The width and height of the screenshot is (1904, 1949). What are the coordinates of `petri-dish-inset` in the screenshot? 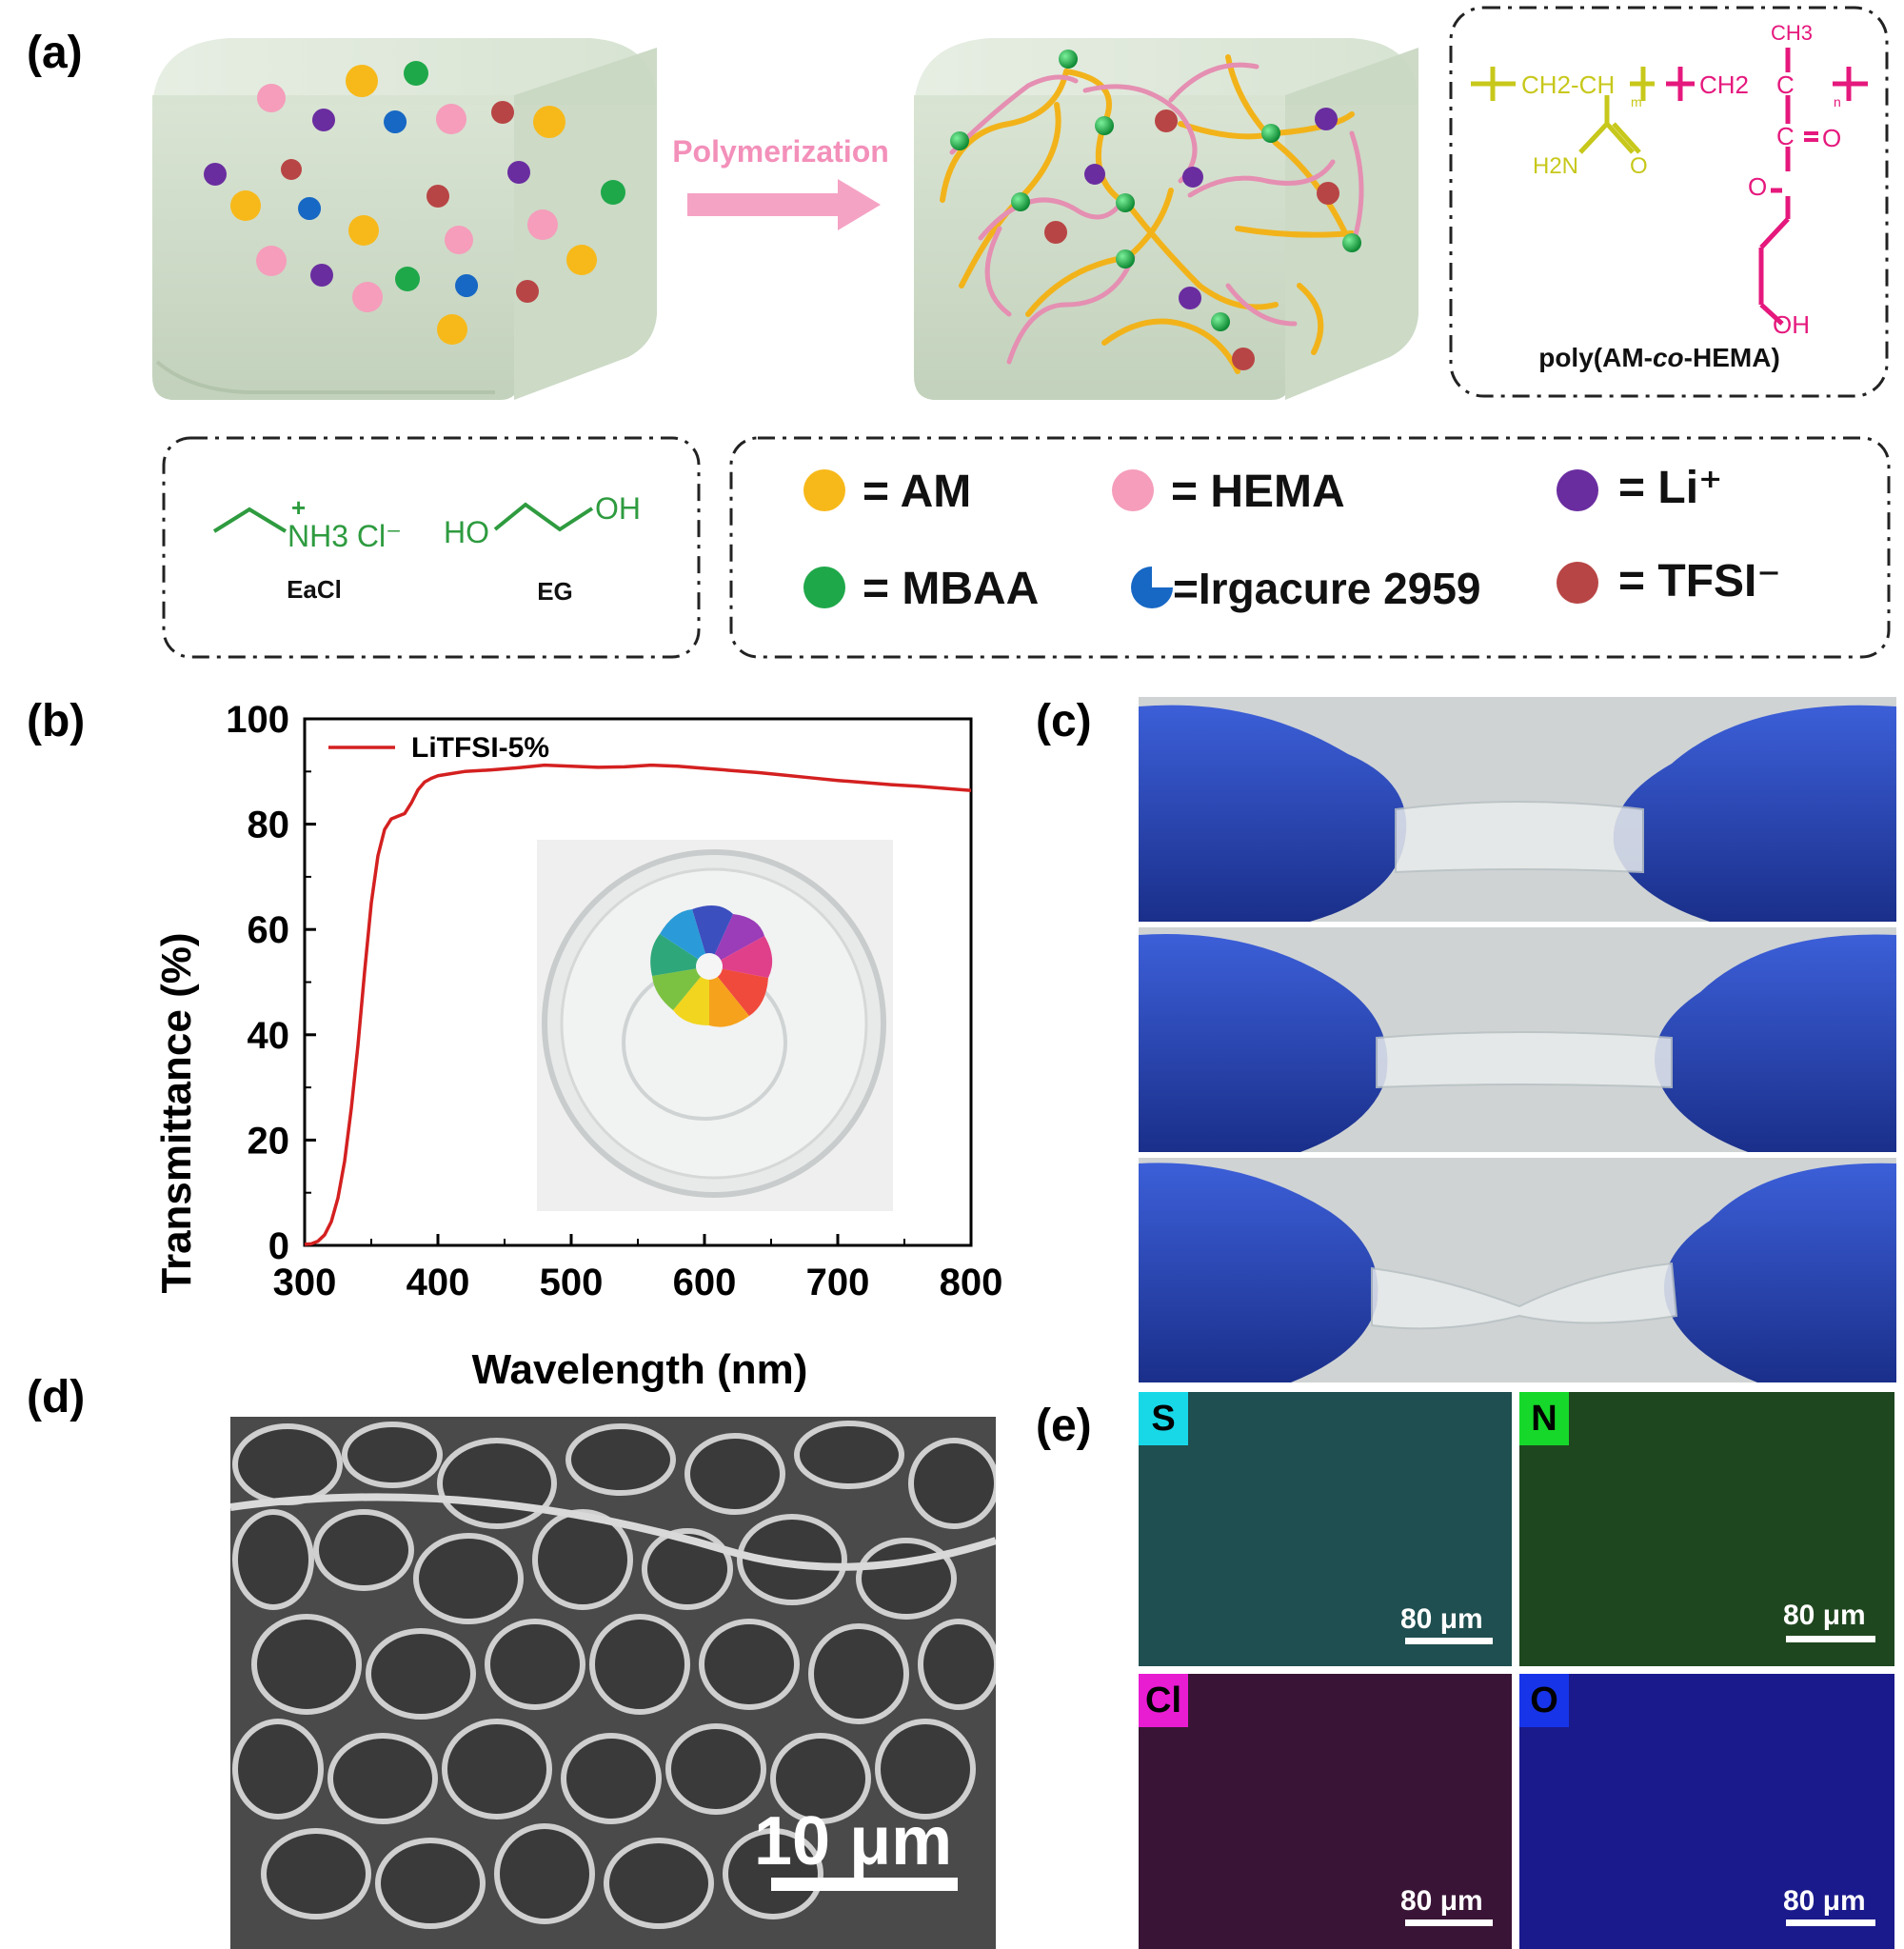 It's located at (715, 1025).